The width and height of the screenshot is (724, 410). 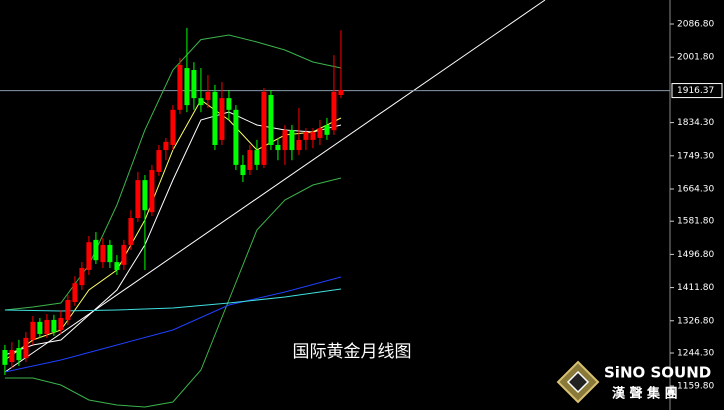 What do you see at coordinates (695, 189) in the screenshot?
I see `y-tick-label: 1664.30` at bounding box center [695, 189].